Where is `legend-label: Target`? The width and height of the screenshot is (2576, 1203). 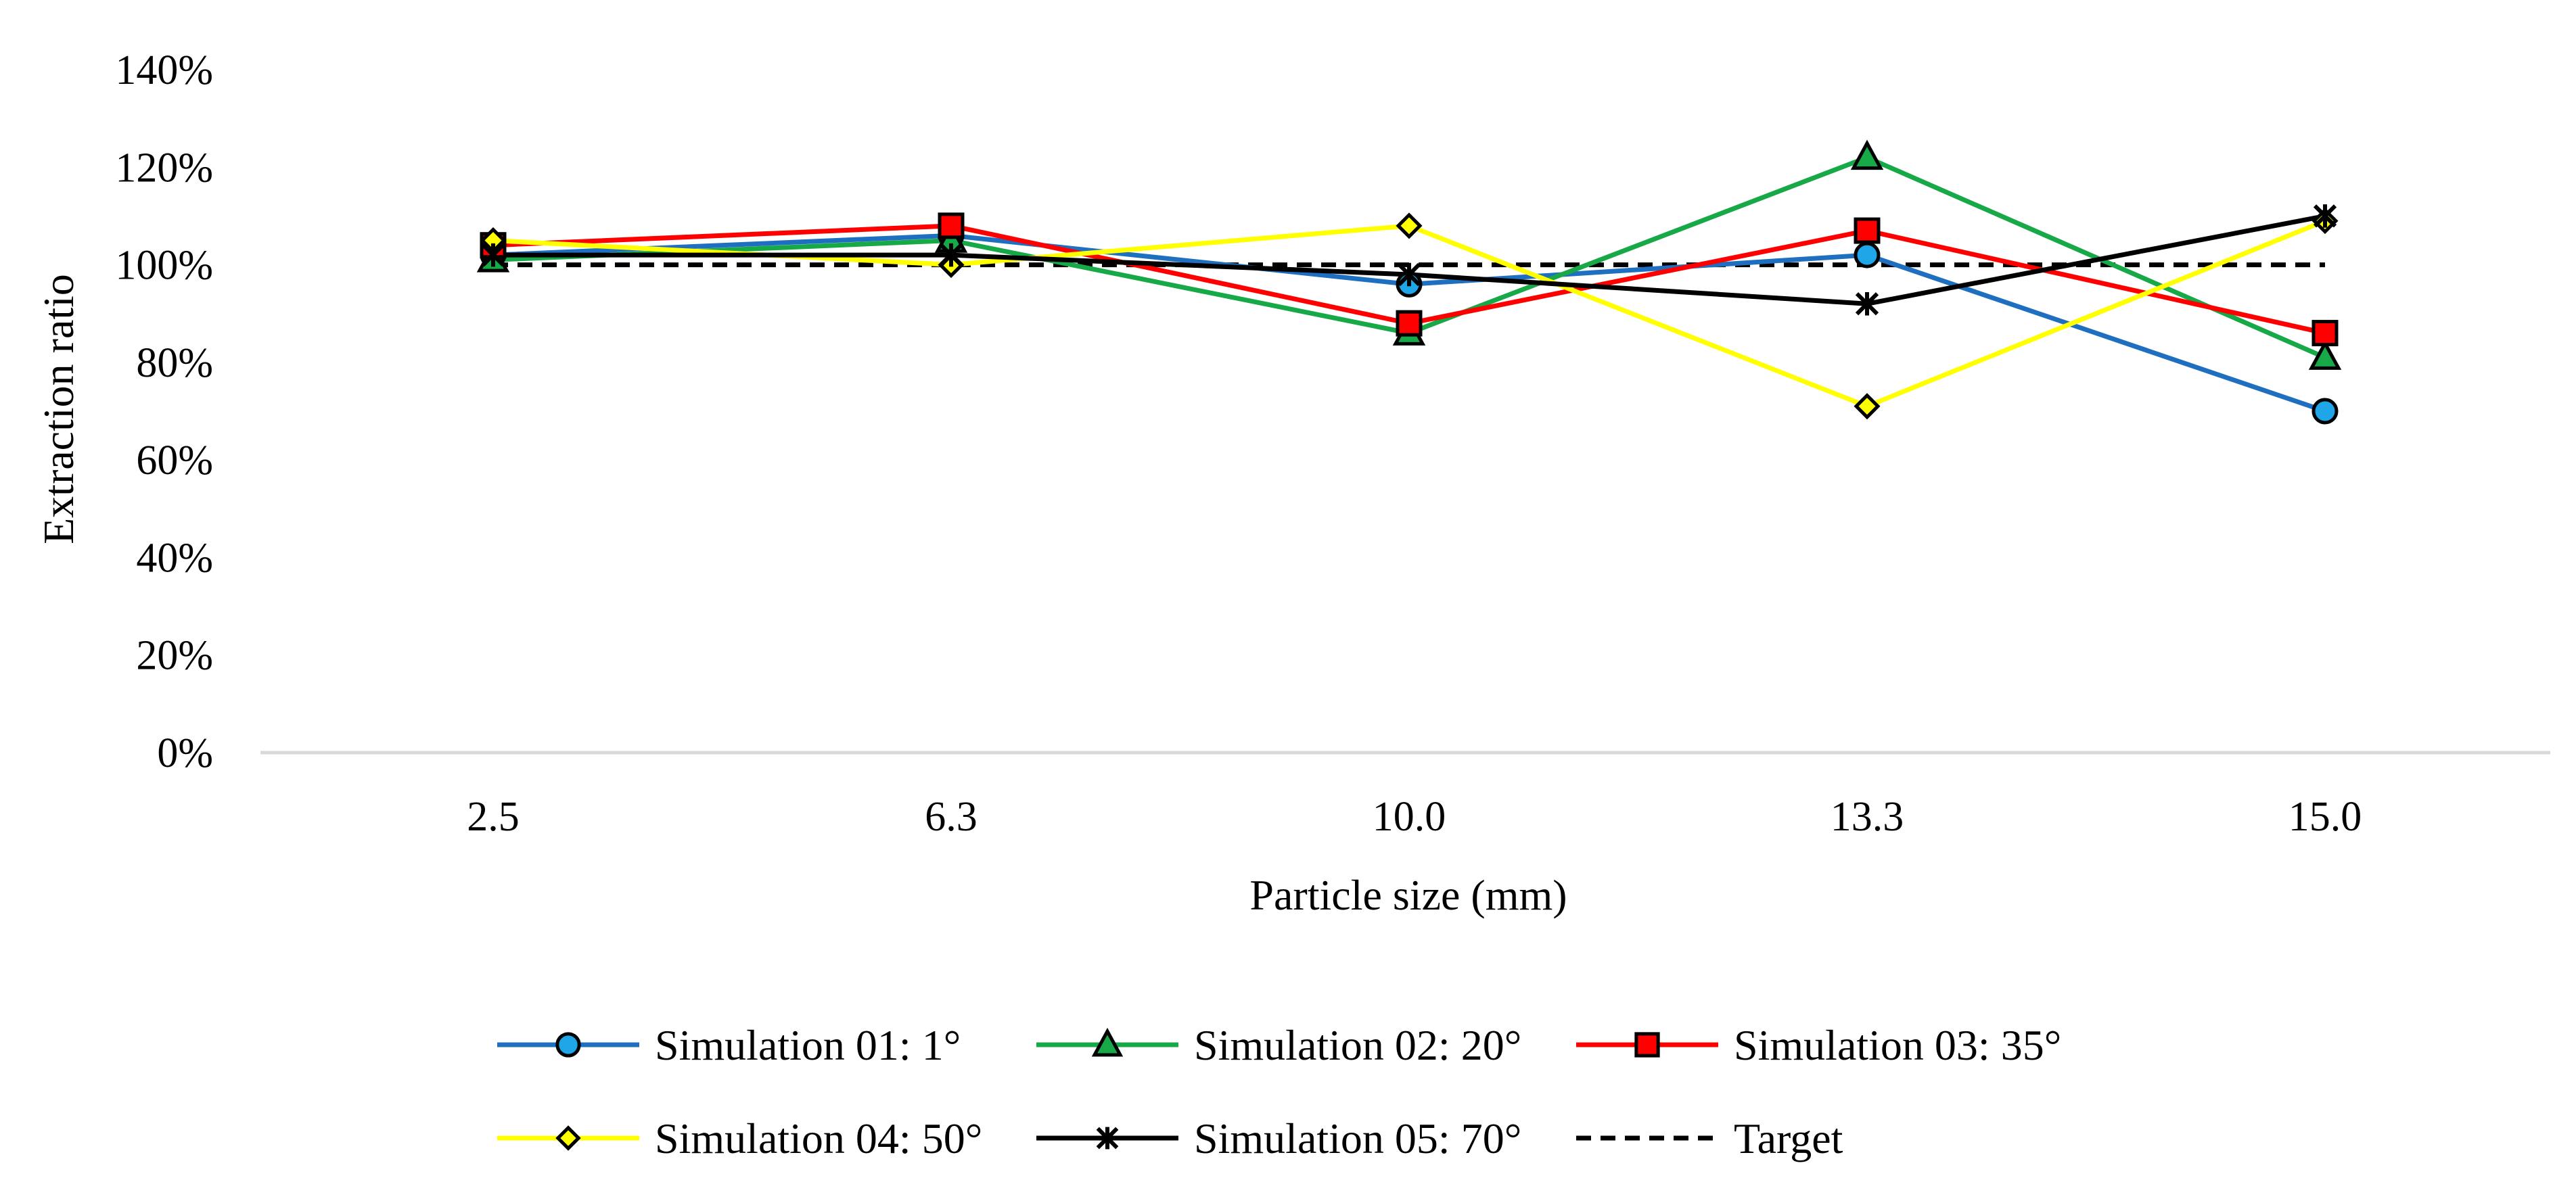
legend-label: Target is located at coordinates (1788, 1138).